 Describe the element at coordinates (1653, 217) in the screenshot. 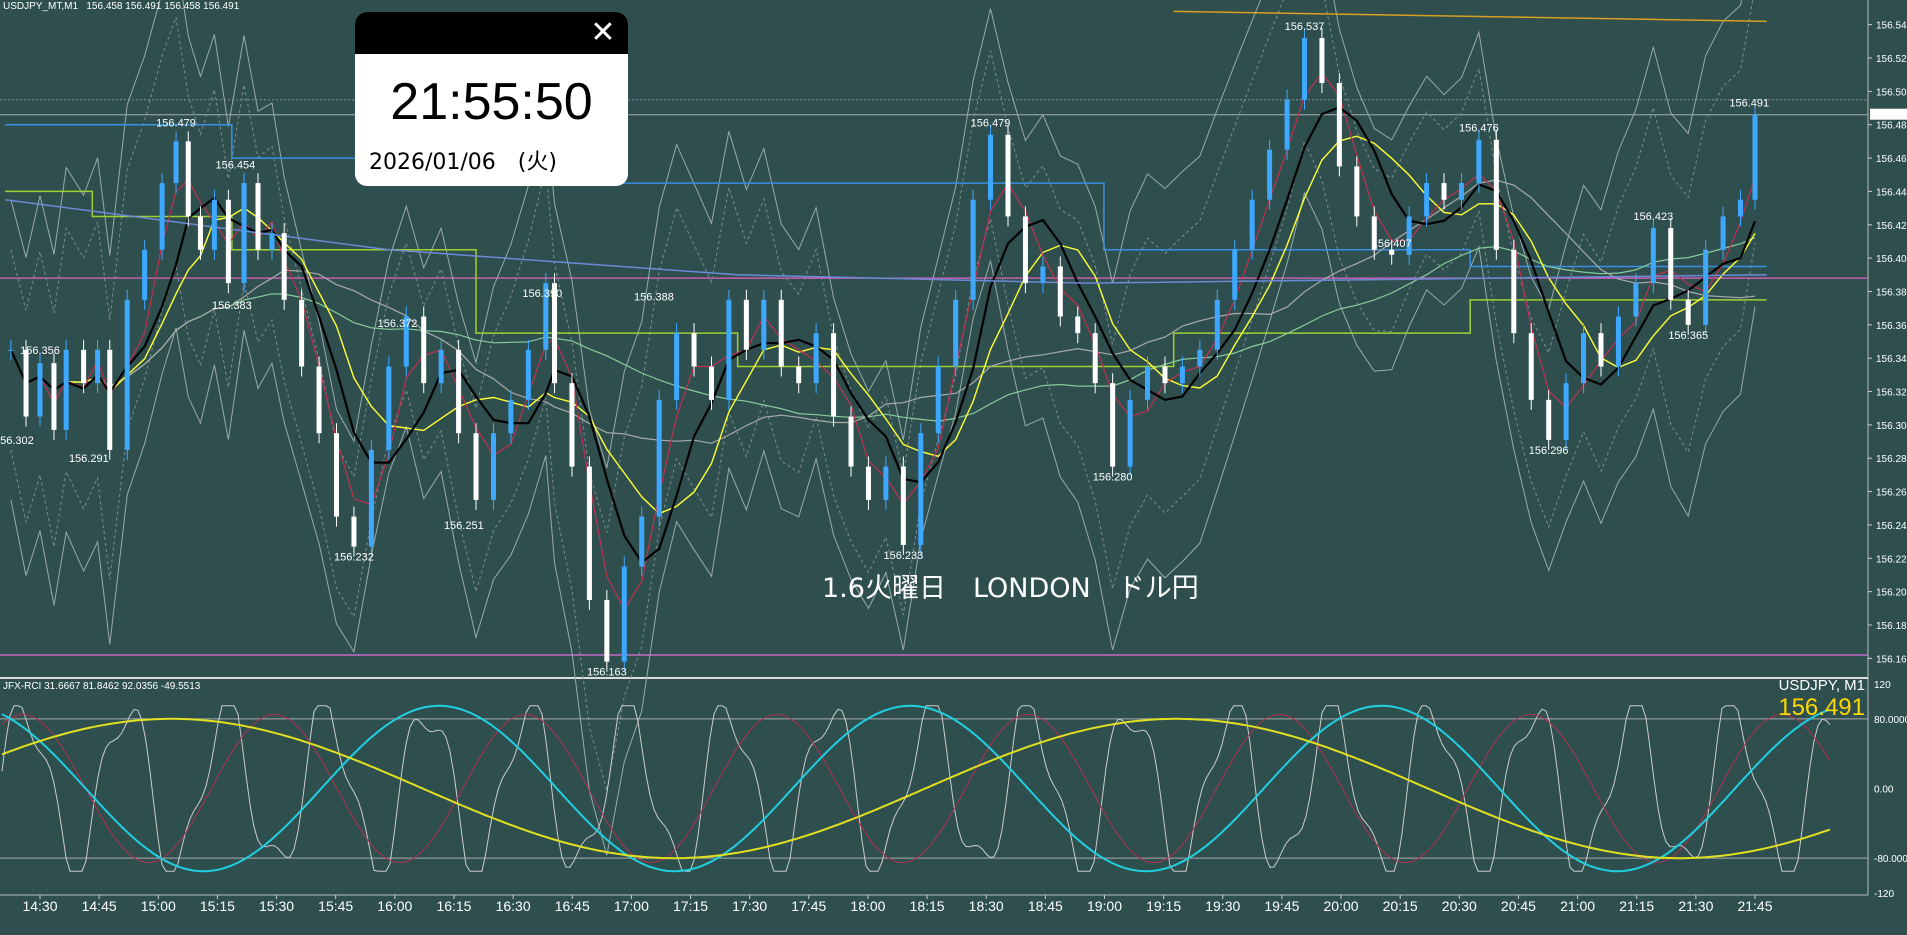

I see `price-label: 156.423` at that location.